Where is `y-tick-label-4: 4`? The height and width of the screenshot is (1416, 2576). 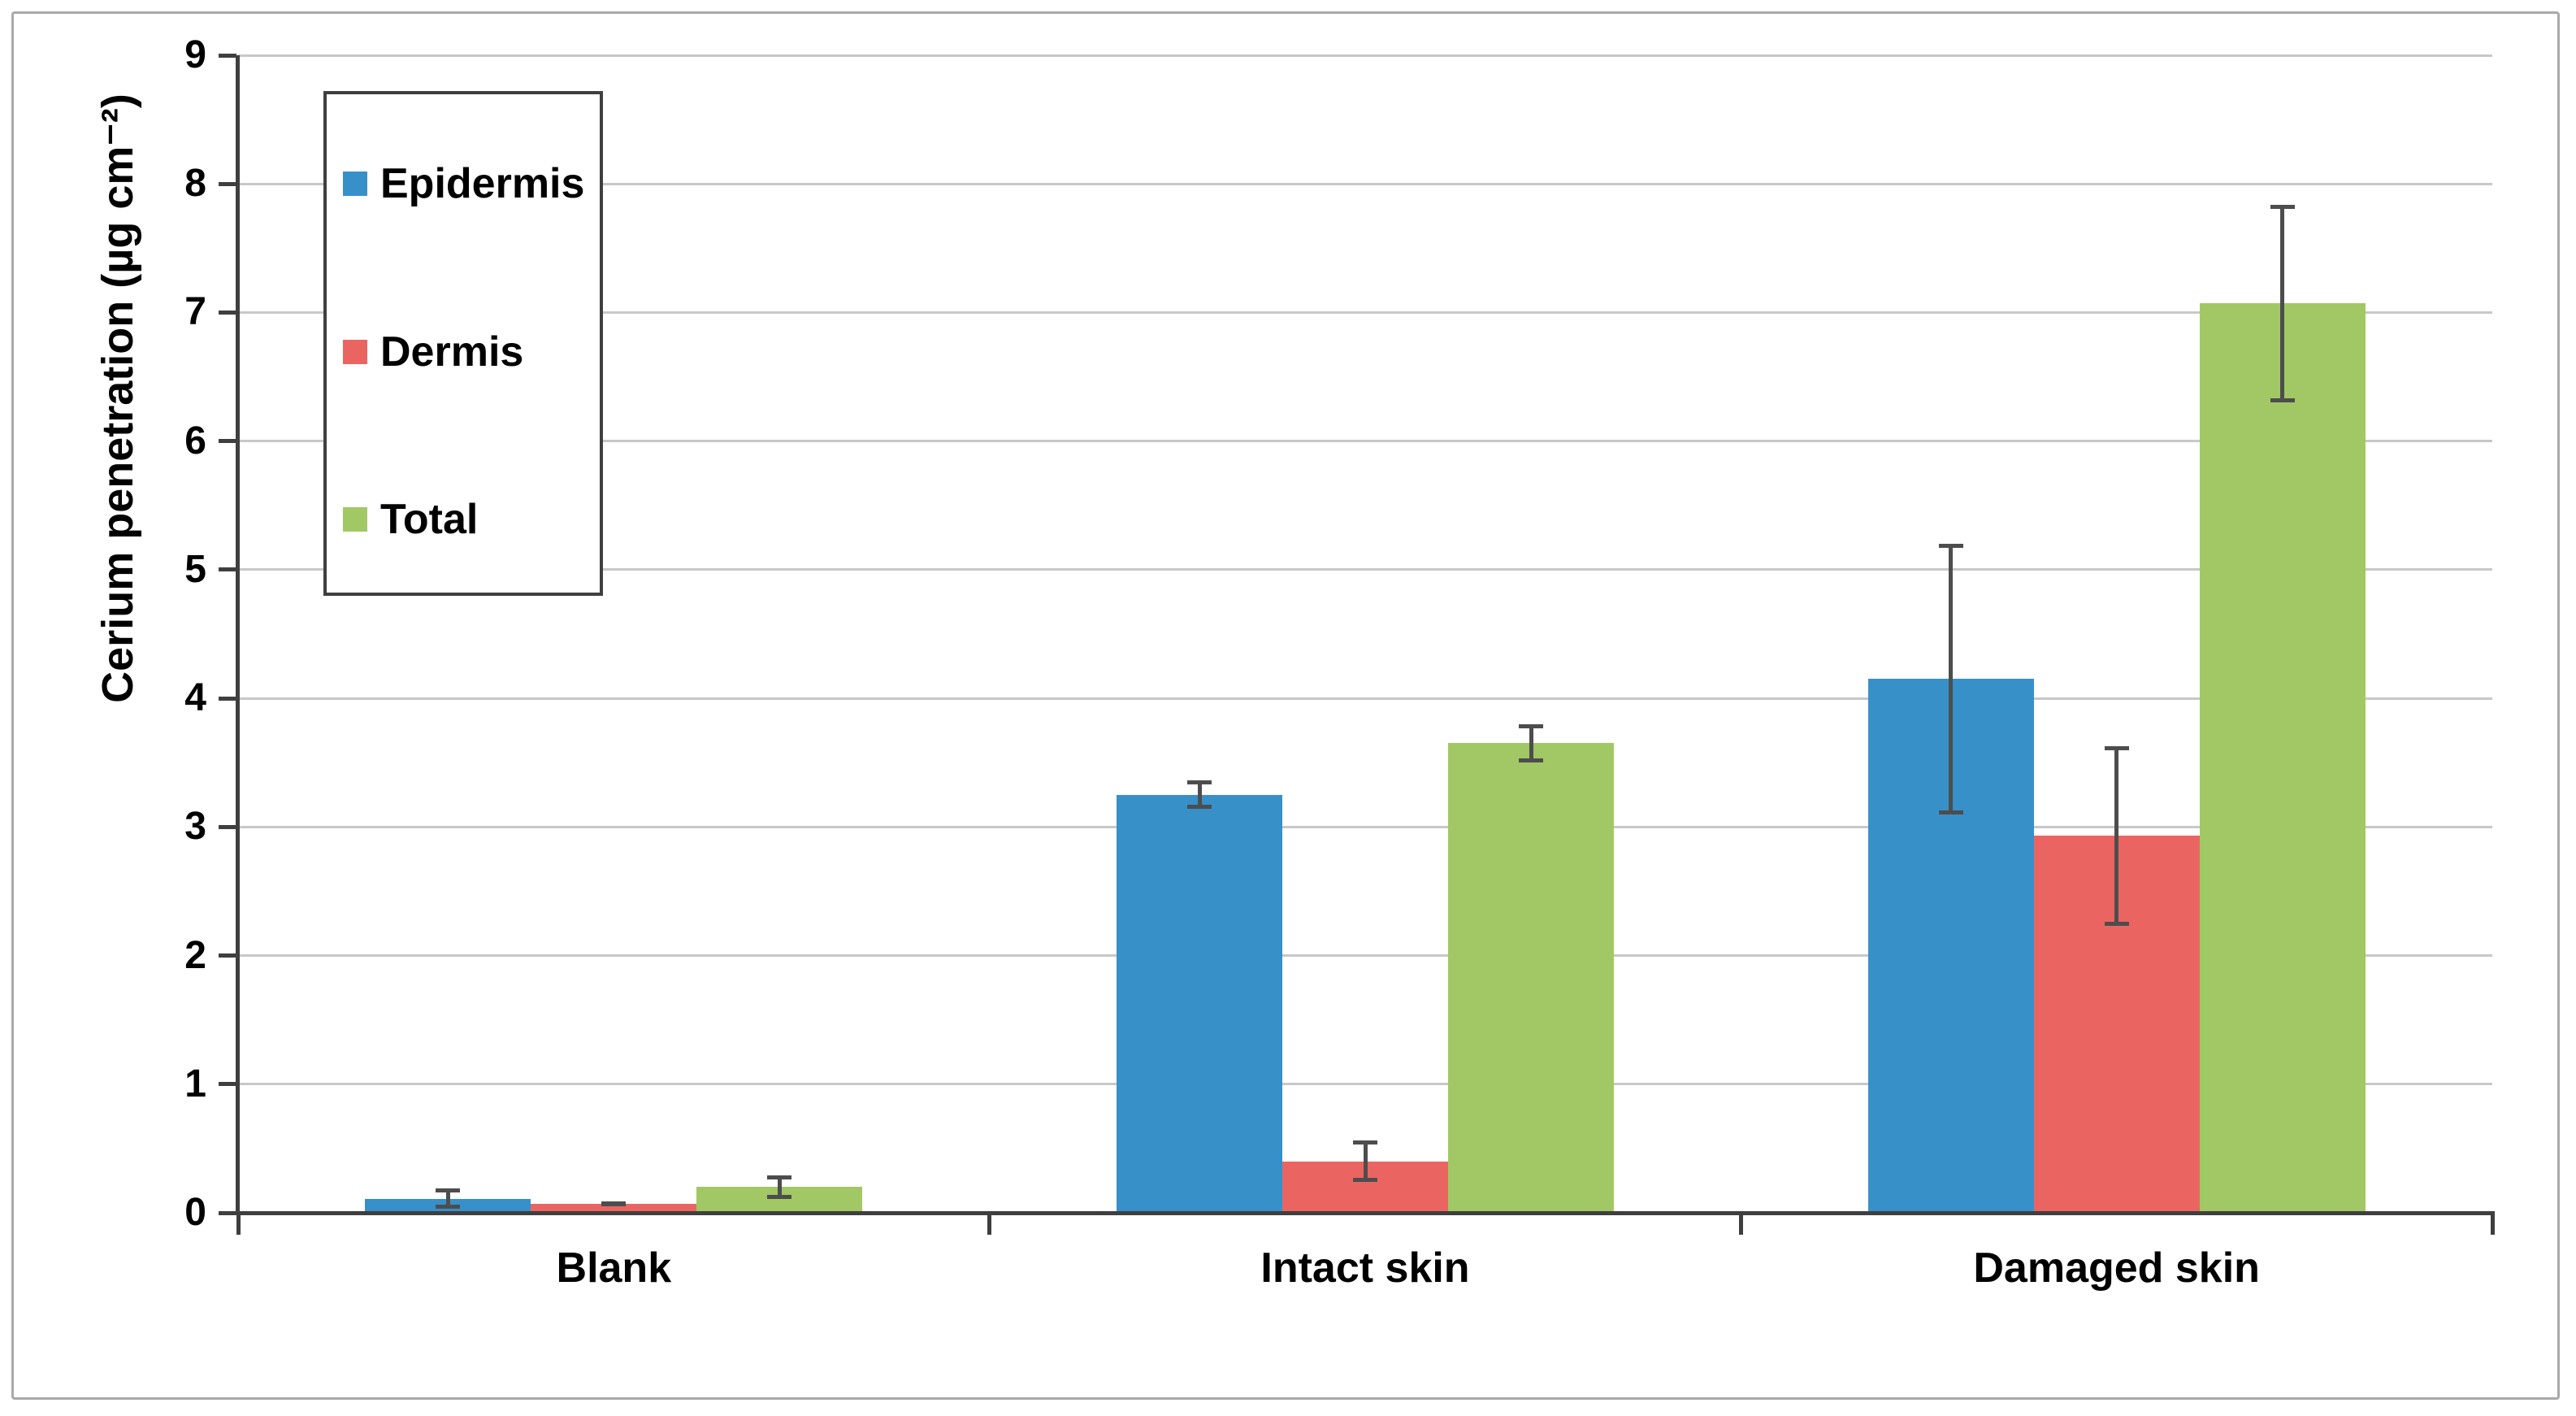 y-tick-label-4: 4 is located at coordinates (195, 698).